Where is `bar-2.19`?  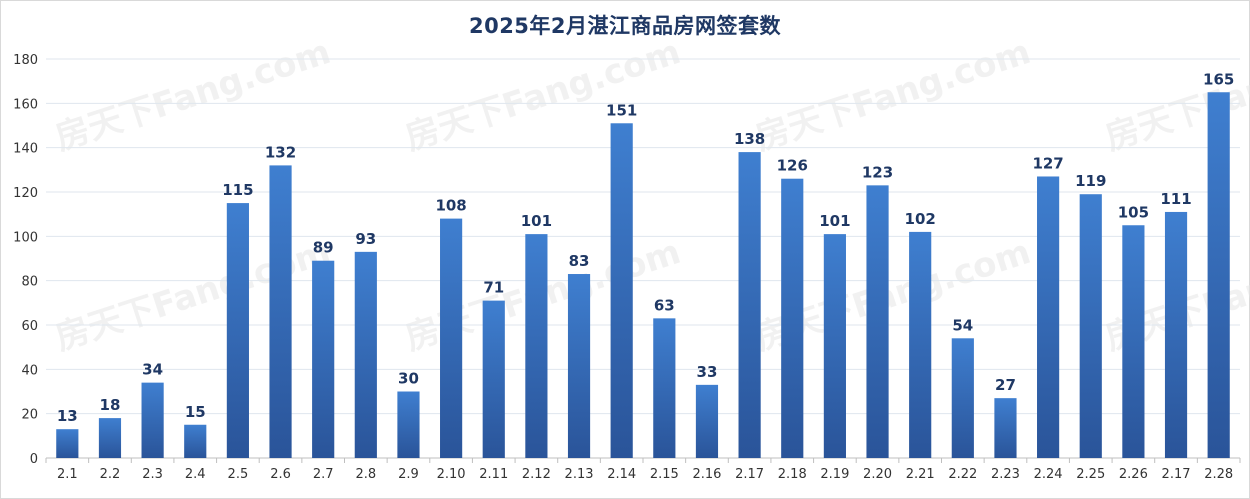 bar-2.19 is located at coordinates (834, 346).